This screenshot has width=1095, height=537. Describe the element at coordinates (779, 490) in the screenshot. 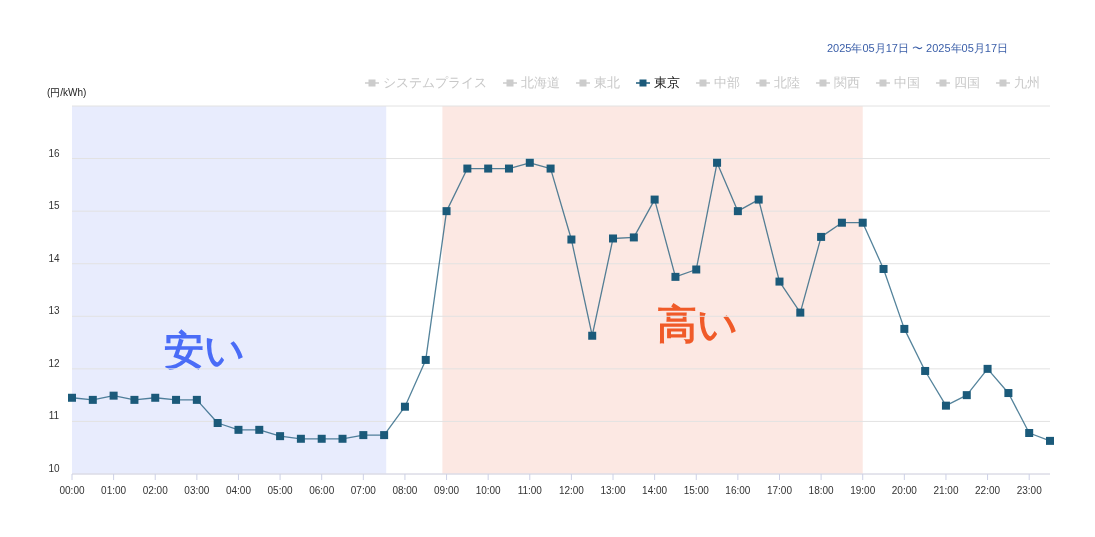

I see `x-tick-label: 17:00` at that location.